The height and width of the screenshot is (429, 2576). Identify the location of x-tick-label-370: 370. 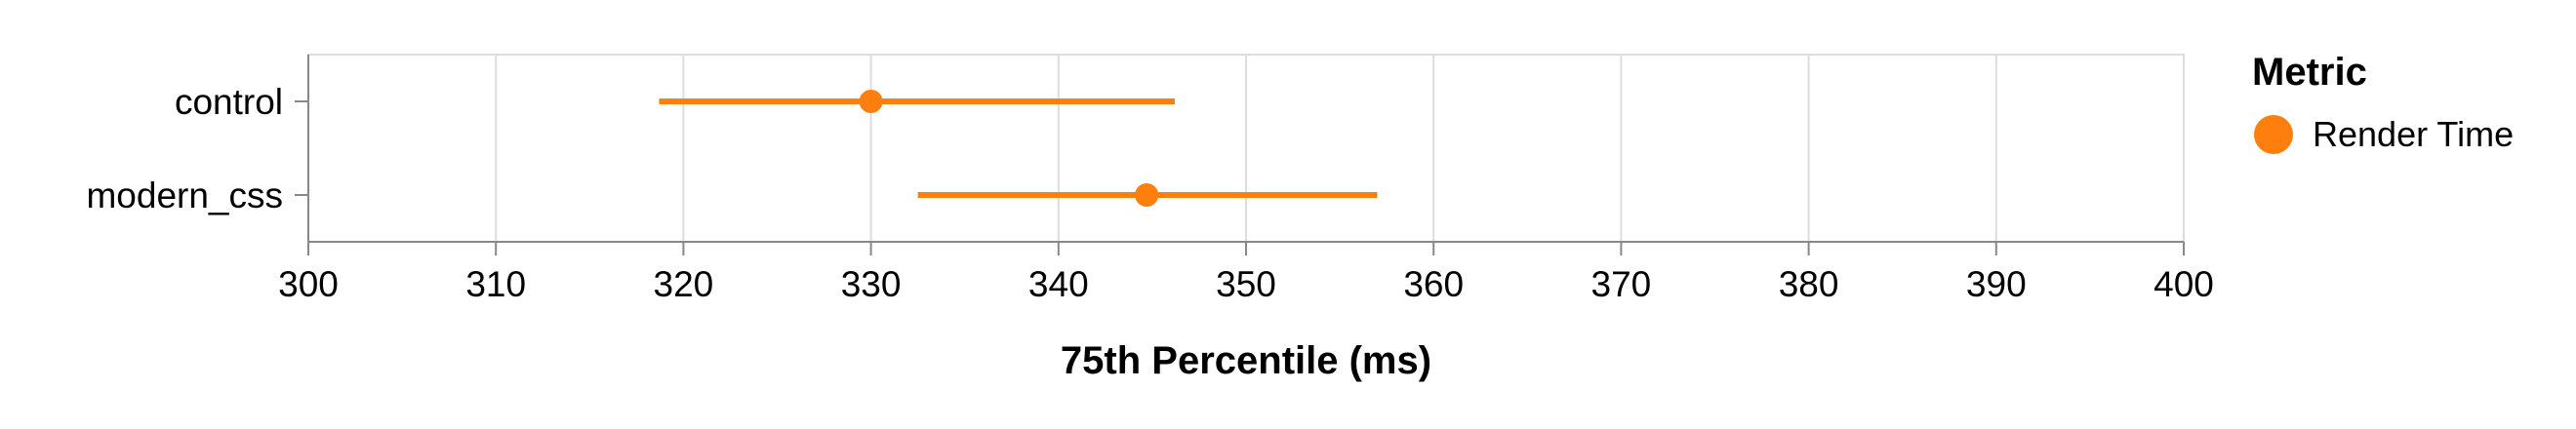
(1621, 284).